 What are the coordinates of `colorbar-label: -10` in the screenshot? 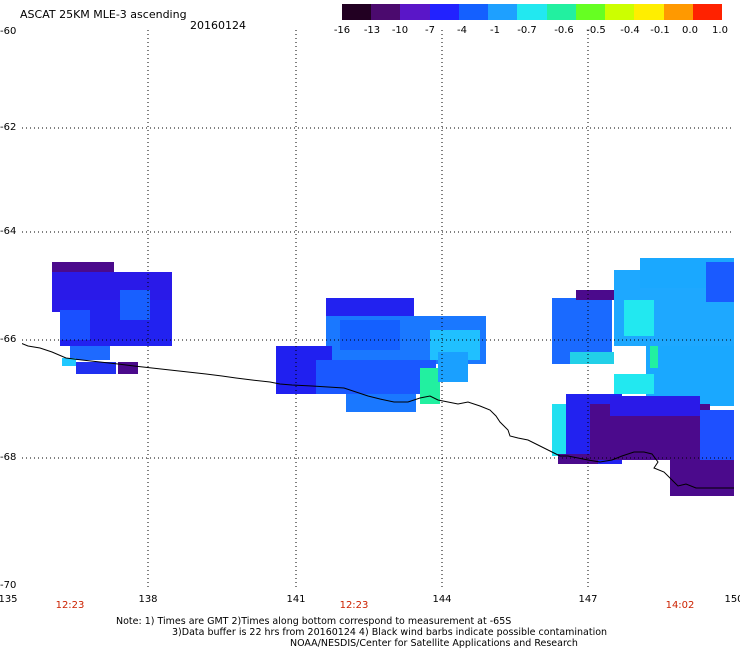 It's located at (400, 30).